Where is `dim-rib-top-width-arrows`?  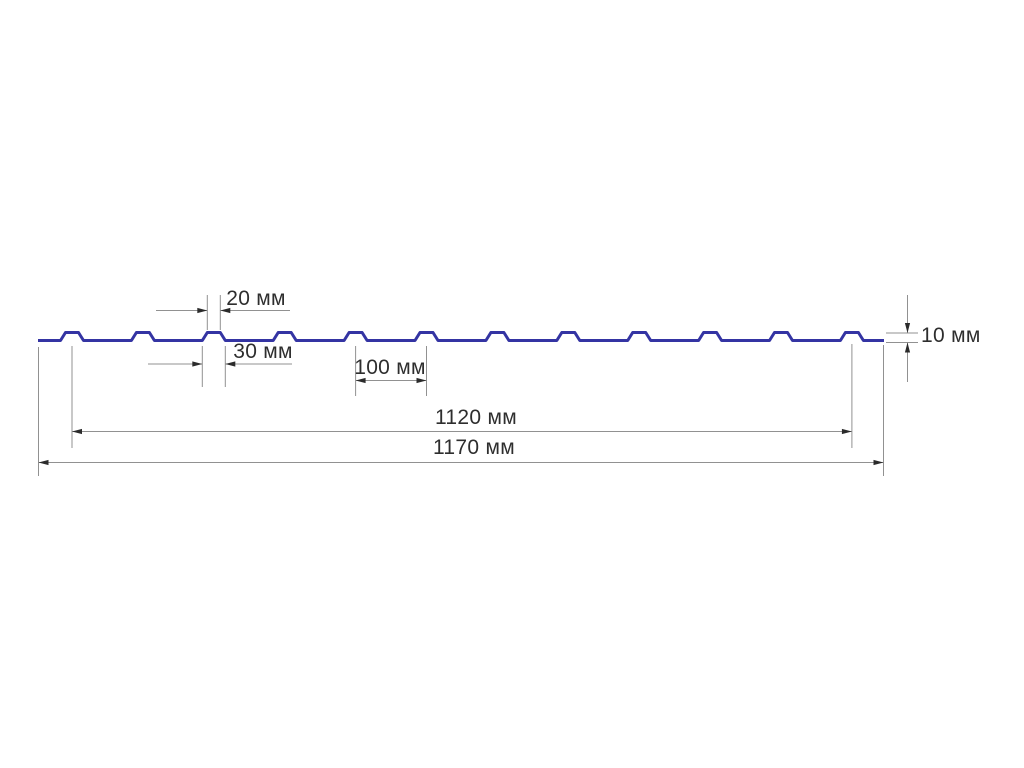
dim-rib-top-width-arrows is located at coordinates (214, 310).